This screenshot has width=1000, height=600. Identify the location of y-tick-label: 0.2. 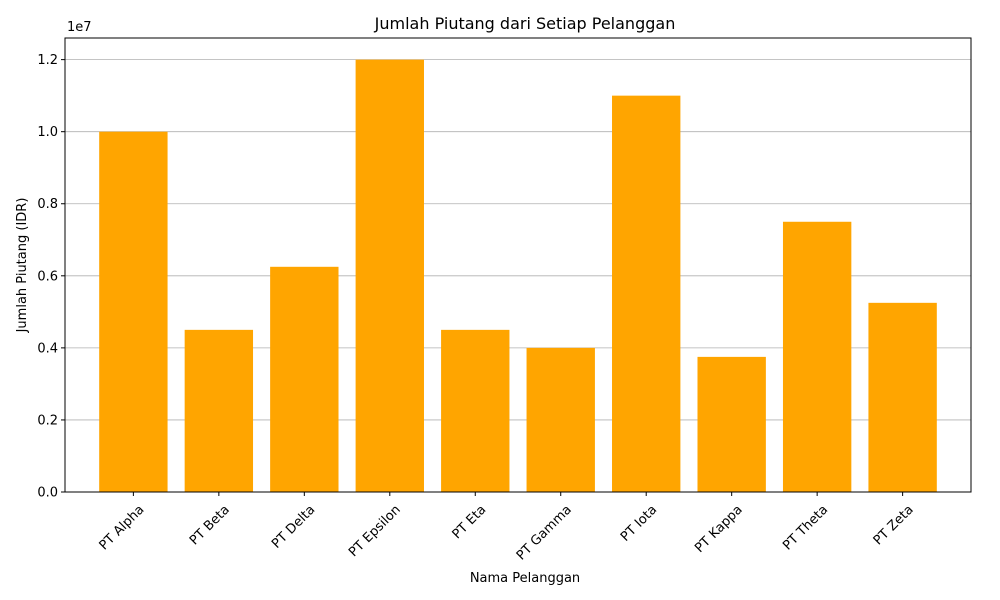
(47, 420).